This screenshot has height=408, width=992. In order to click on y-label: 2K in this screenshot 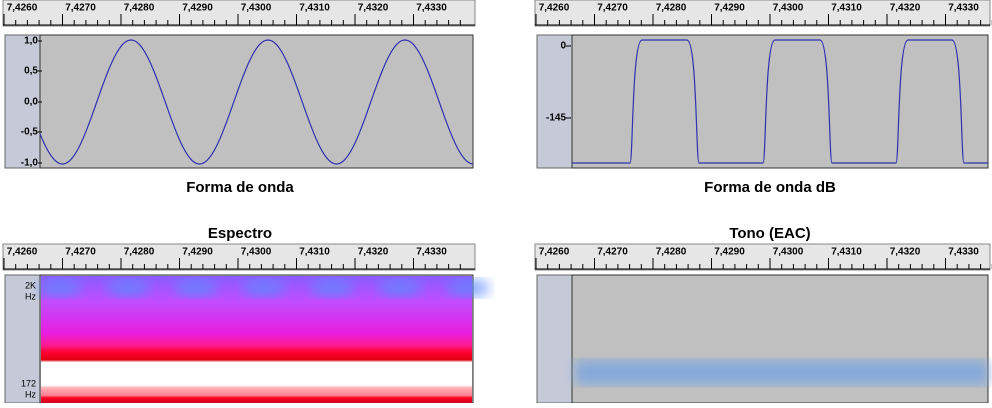, I will do `click(30, 285)`.